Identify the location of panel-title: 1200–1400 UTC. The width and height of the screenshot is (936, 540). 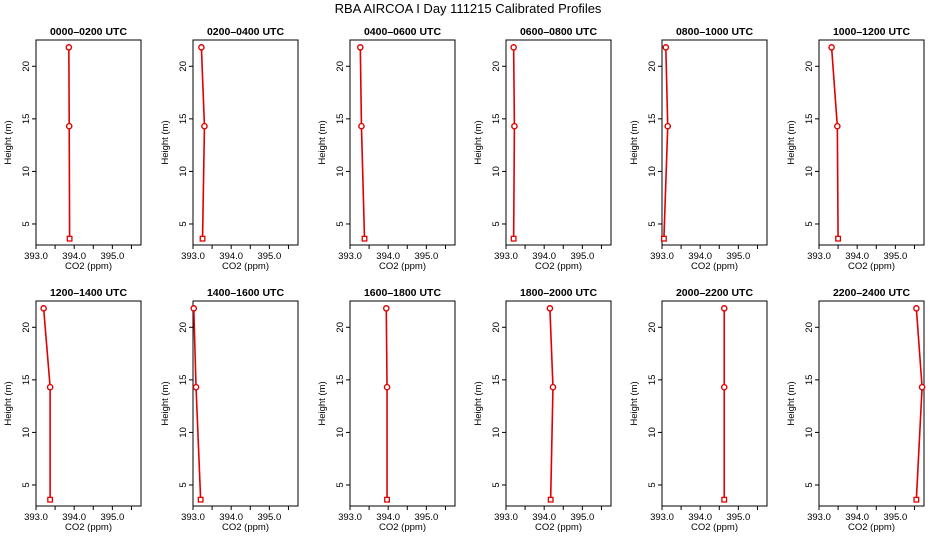
(88, 293).